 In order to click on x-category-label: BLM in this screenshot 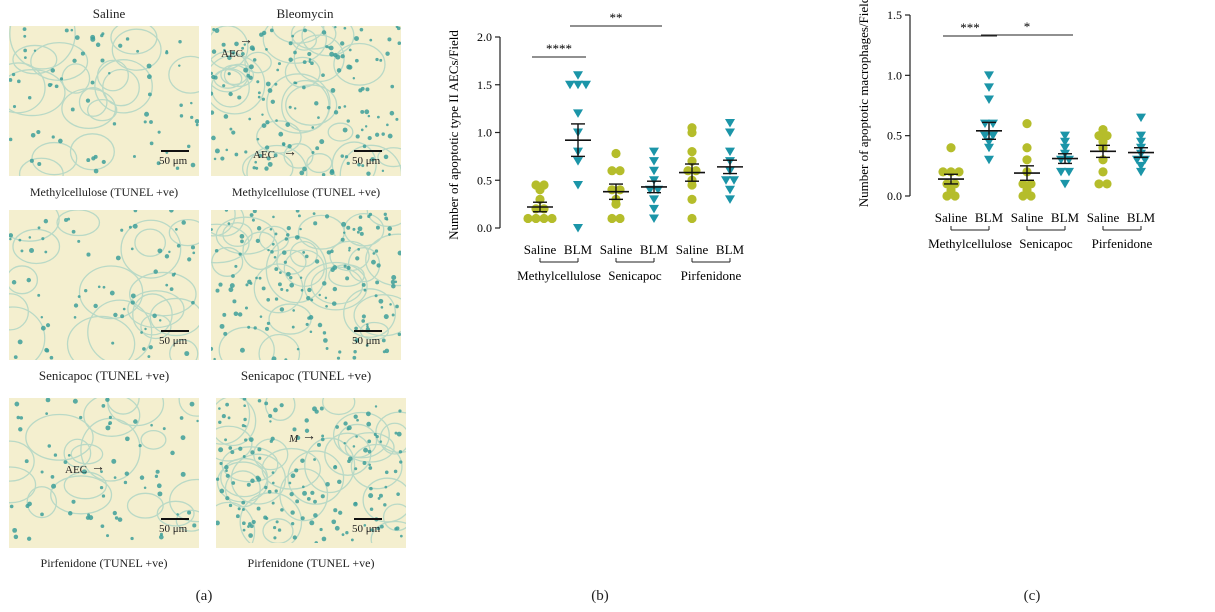, I will do `click(989, 217)`.